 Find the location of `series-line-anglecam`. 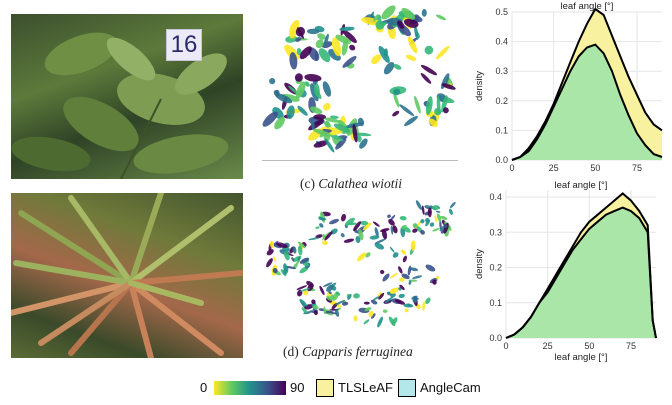

series-line-anglecam is located at coordinates (581, 272).